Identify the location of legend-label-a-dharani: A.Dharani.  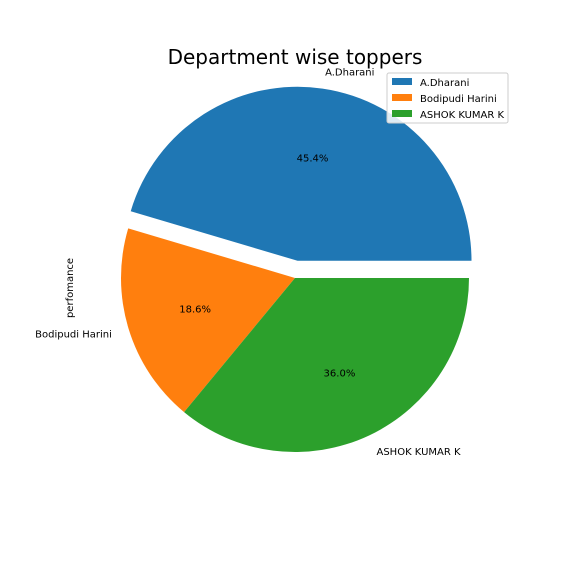
(444, 83).